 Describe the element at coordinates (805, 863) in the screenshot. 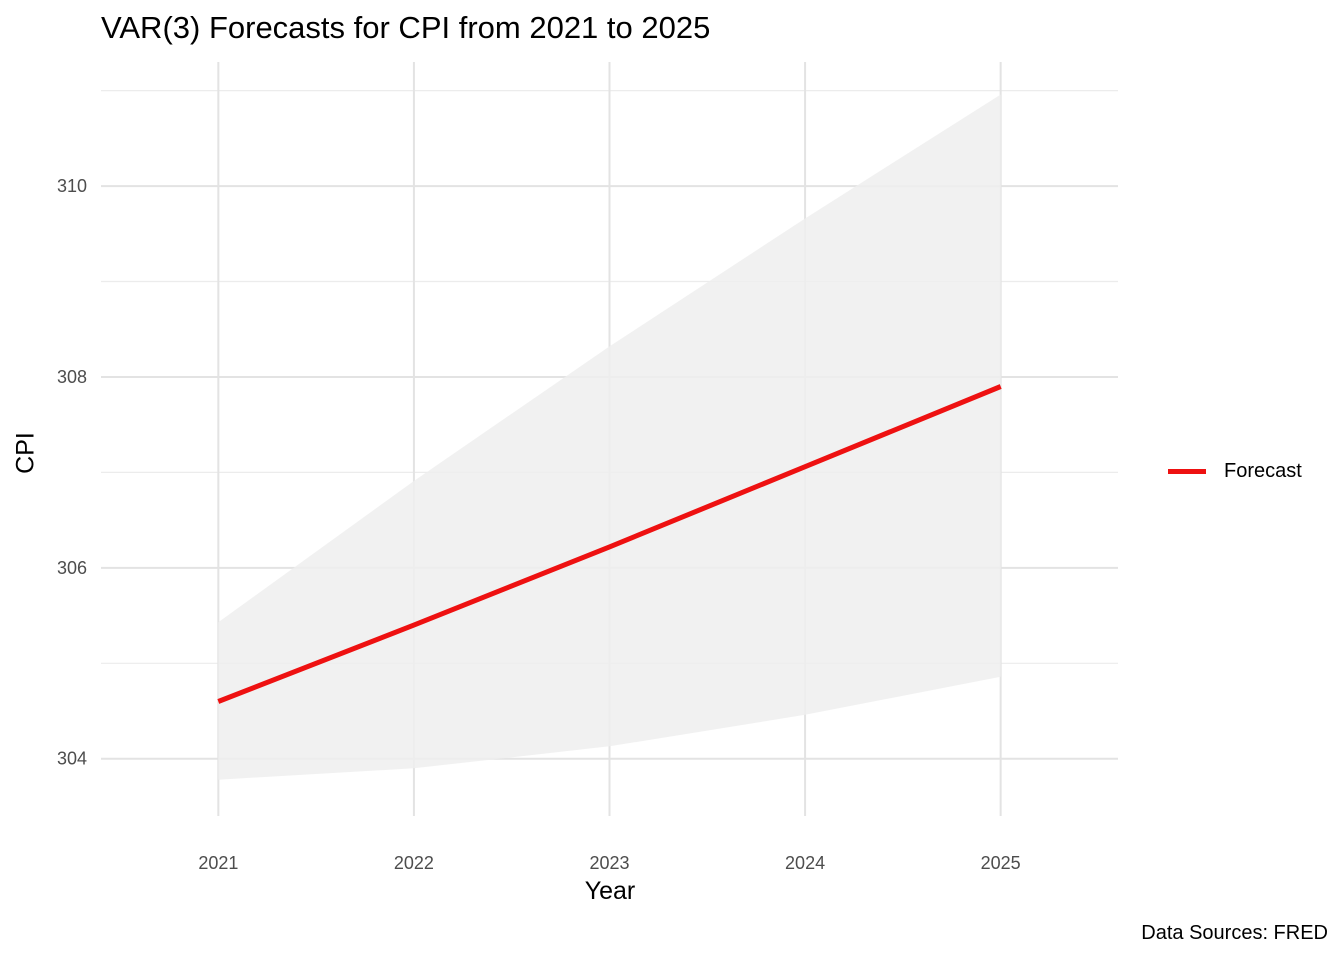

I see `x-tick-label: 2024` at that location.